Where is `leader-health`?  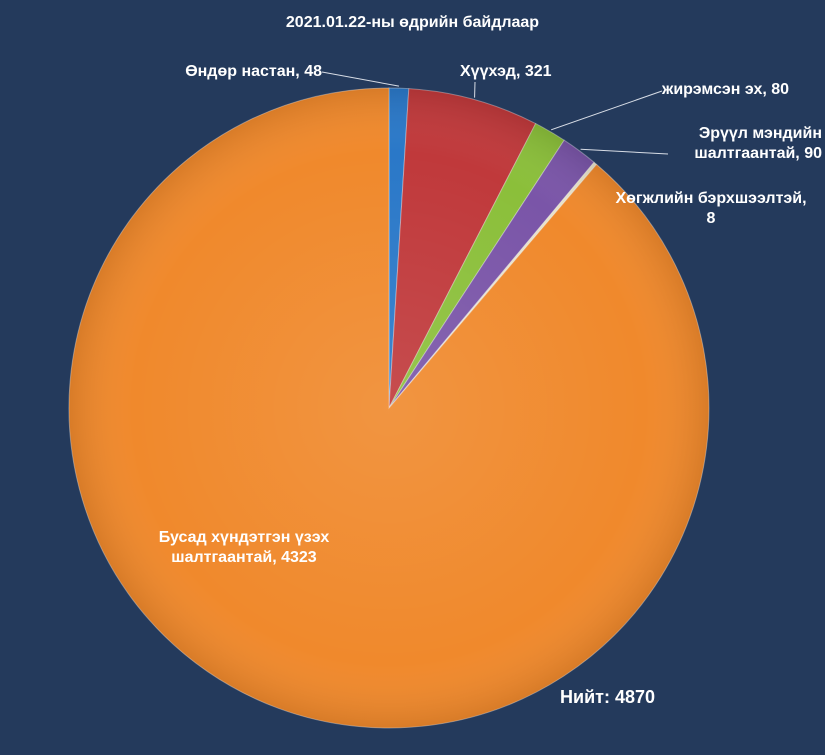 leader-health is located at coordinates (624, 151).